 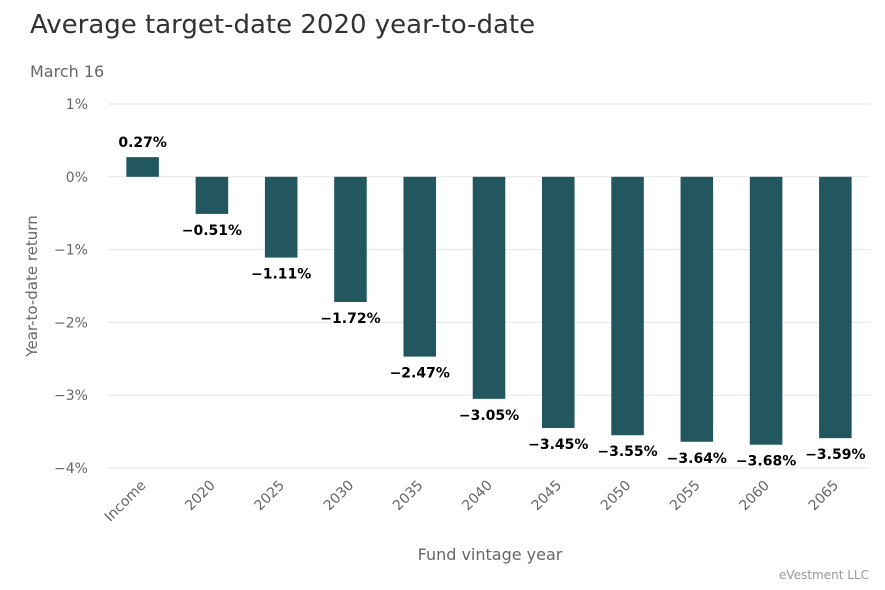 I want to click on data-label: −3.59%, so click(x=835, y=455).